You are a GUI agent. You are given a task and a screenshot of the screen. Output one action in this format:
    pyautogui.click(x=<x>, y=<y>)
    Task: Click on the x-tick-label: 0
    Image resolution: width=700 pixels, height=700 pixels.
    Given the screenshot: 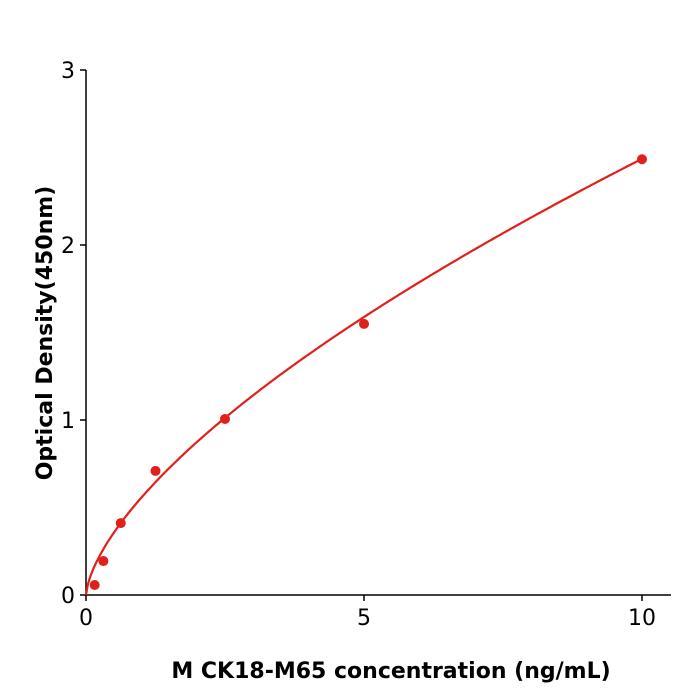 What is the action you would take?
    pyautogui.click(x=86, y=618)
    